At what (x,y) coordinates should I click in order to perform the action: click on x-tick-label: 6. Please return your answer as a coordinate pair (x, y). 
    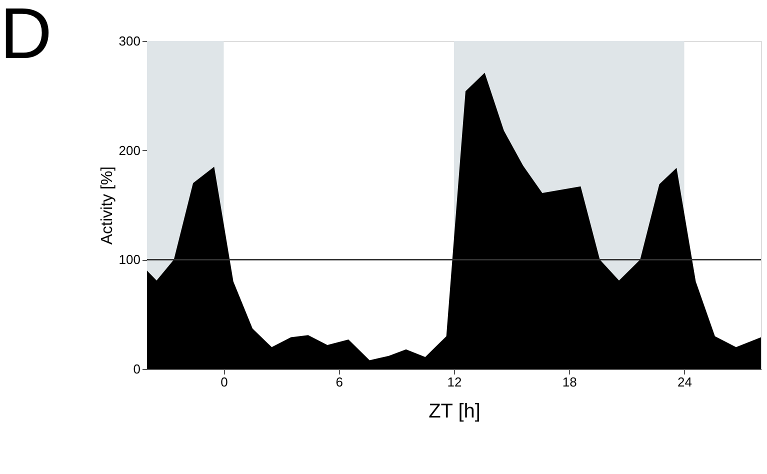
    Looking at the image, I should click on (339, 382).